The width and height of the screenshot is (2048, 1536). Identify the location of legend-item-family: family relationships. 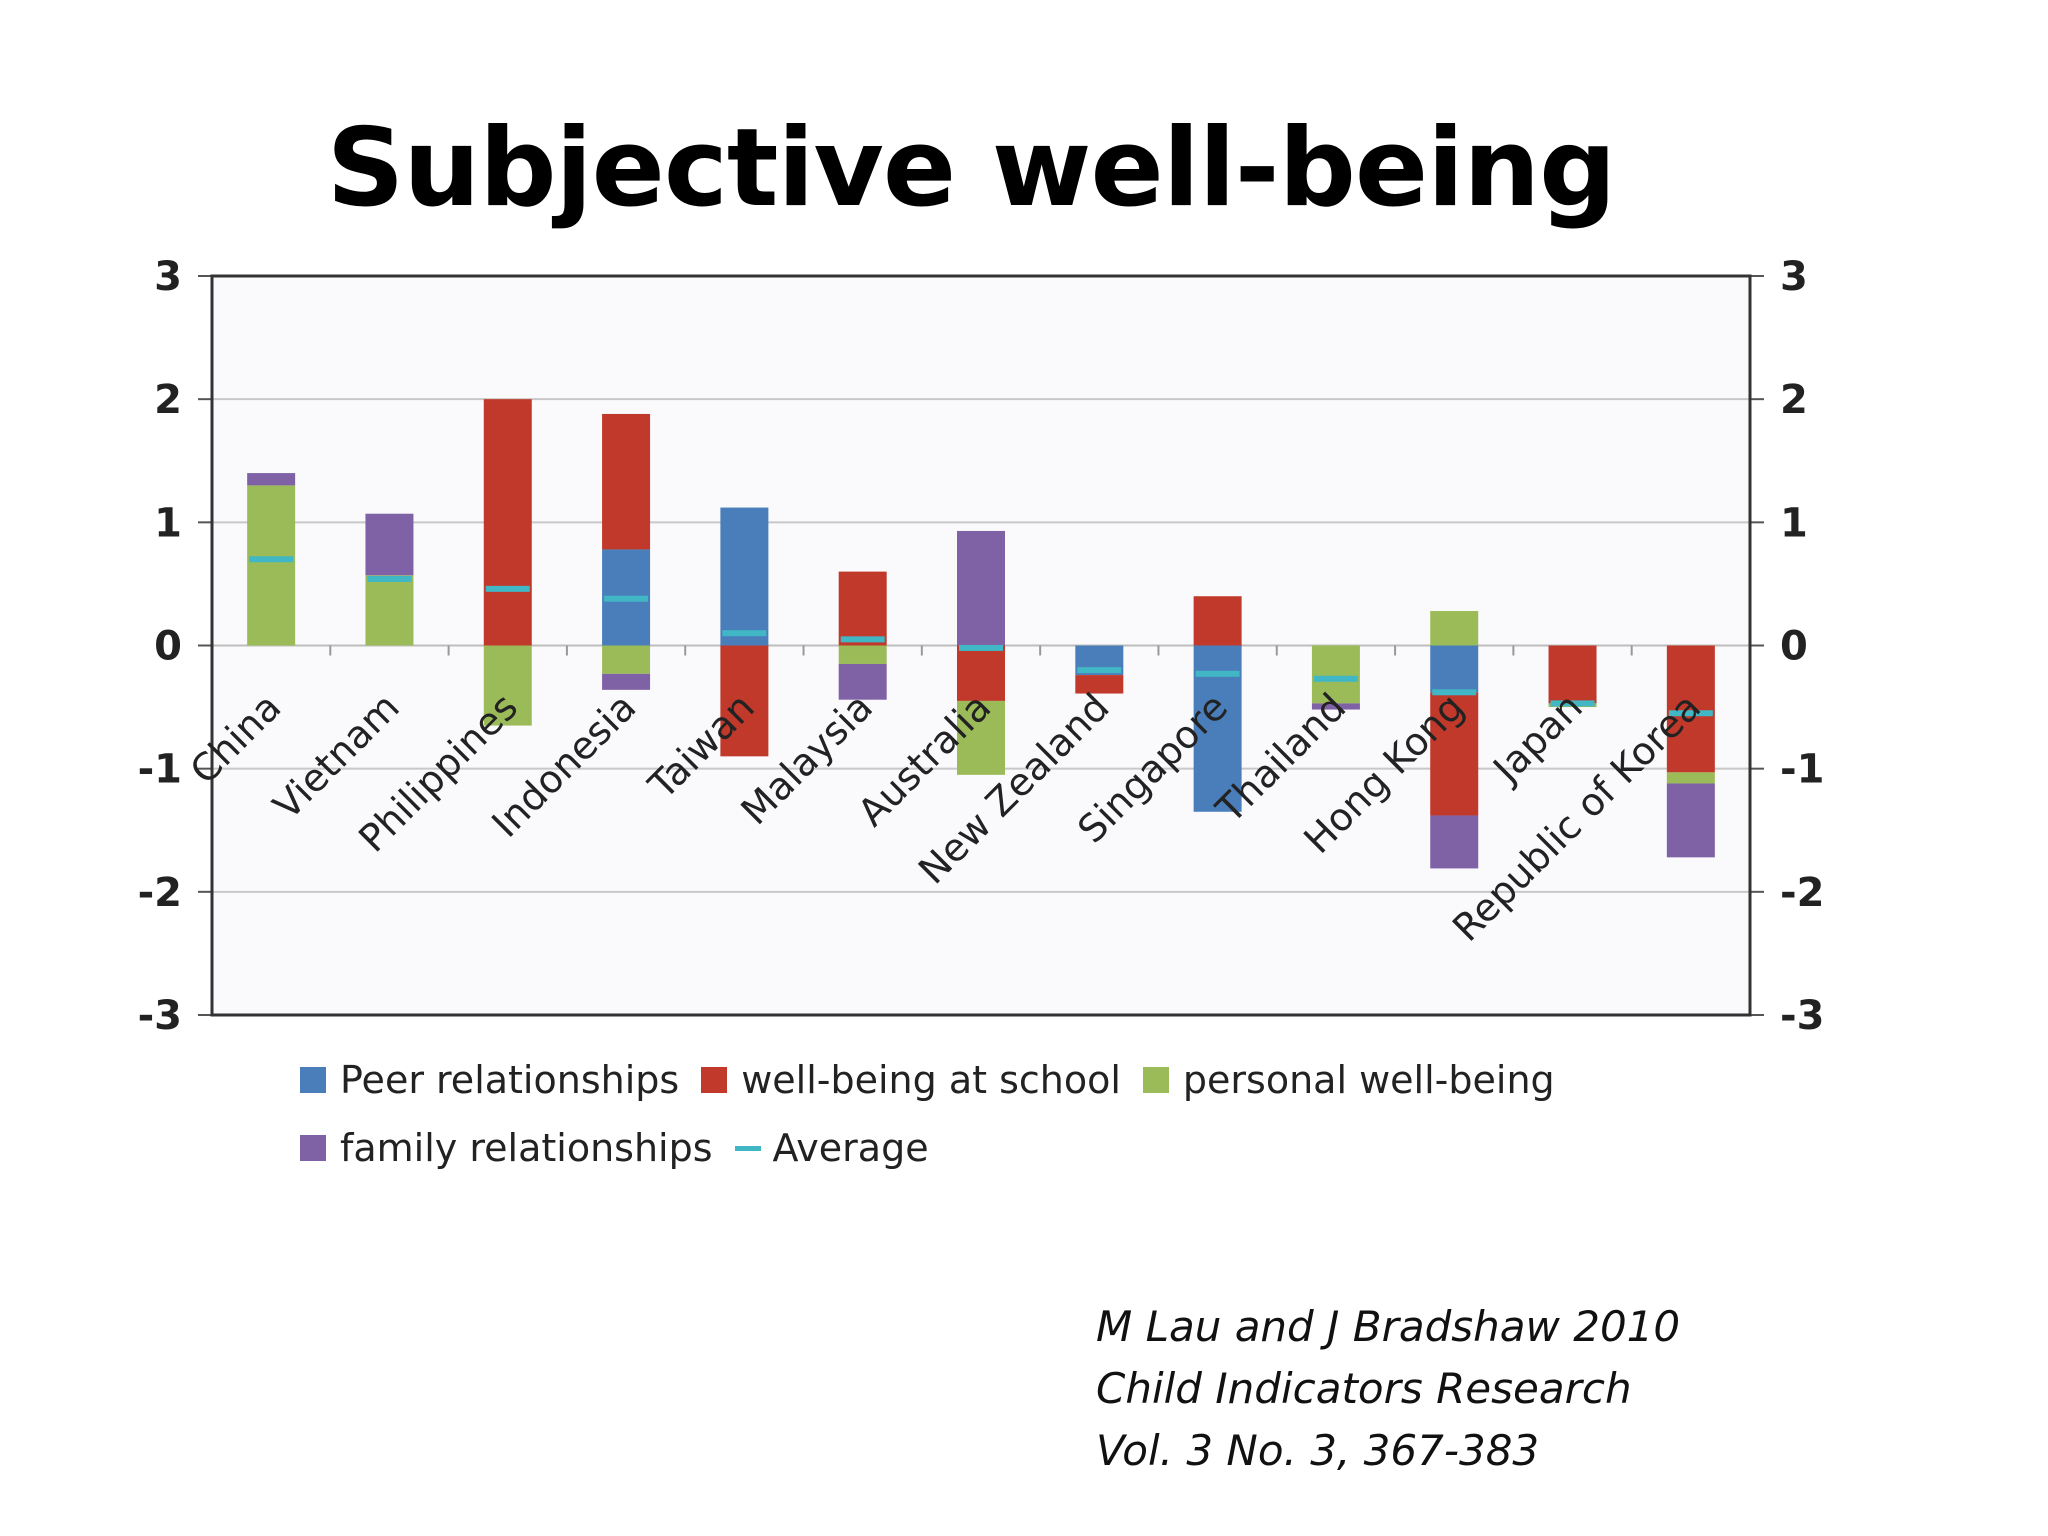
(506, 1148).